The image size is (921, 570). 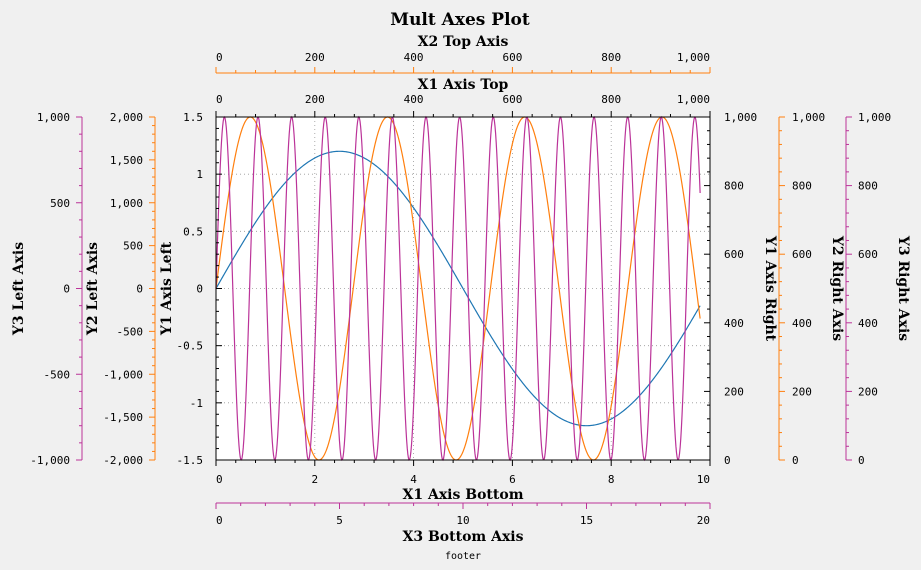 What do you see at coordinates (463, 85) in the screenshot?
I see `axis-title: X1 Axis Top` at bounding box center [463, 85].